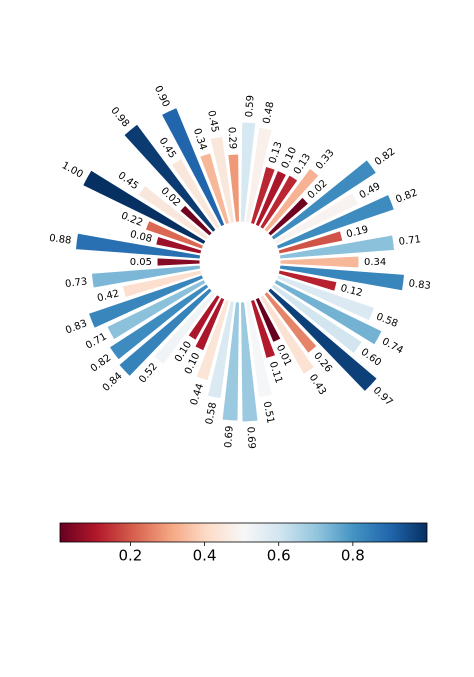  Describe the element at coordinates (75, 283) in the screenshot. I see `value-label: 0.73` at that location.